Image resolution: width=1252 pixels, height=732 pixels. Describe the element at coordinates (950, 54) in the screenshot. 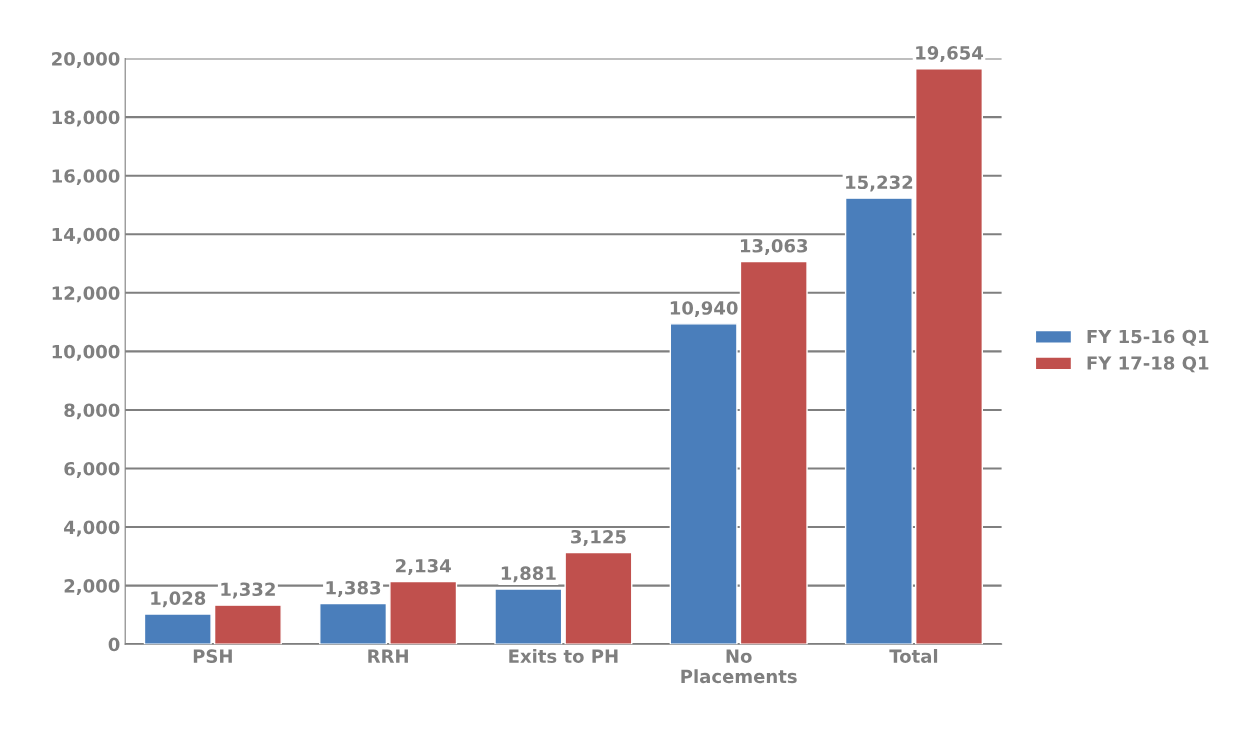

I see `data-label: 19,654` at that location.